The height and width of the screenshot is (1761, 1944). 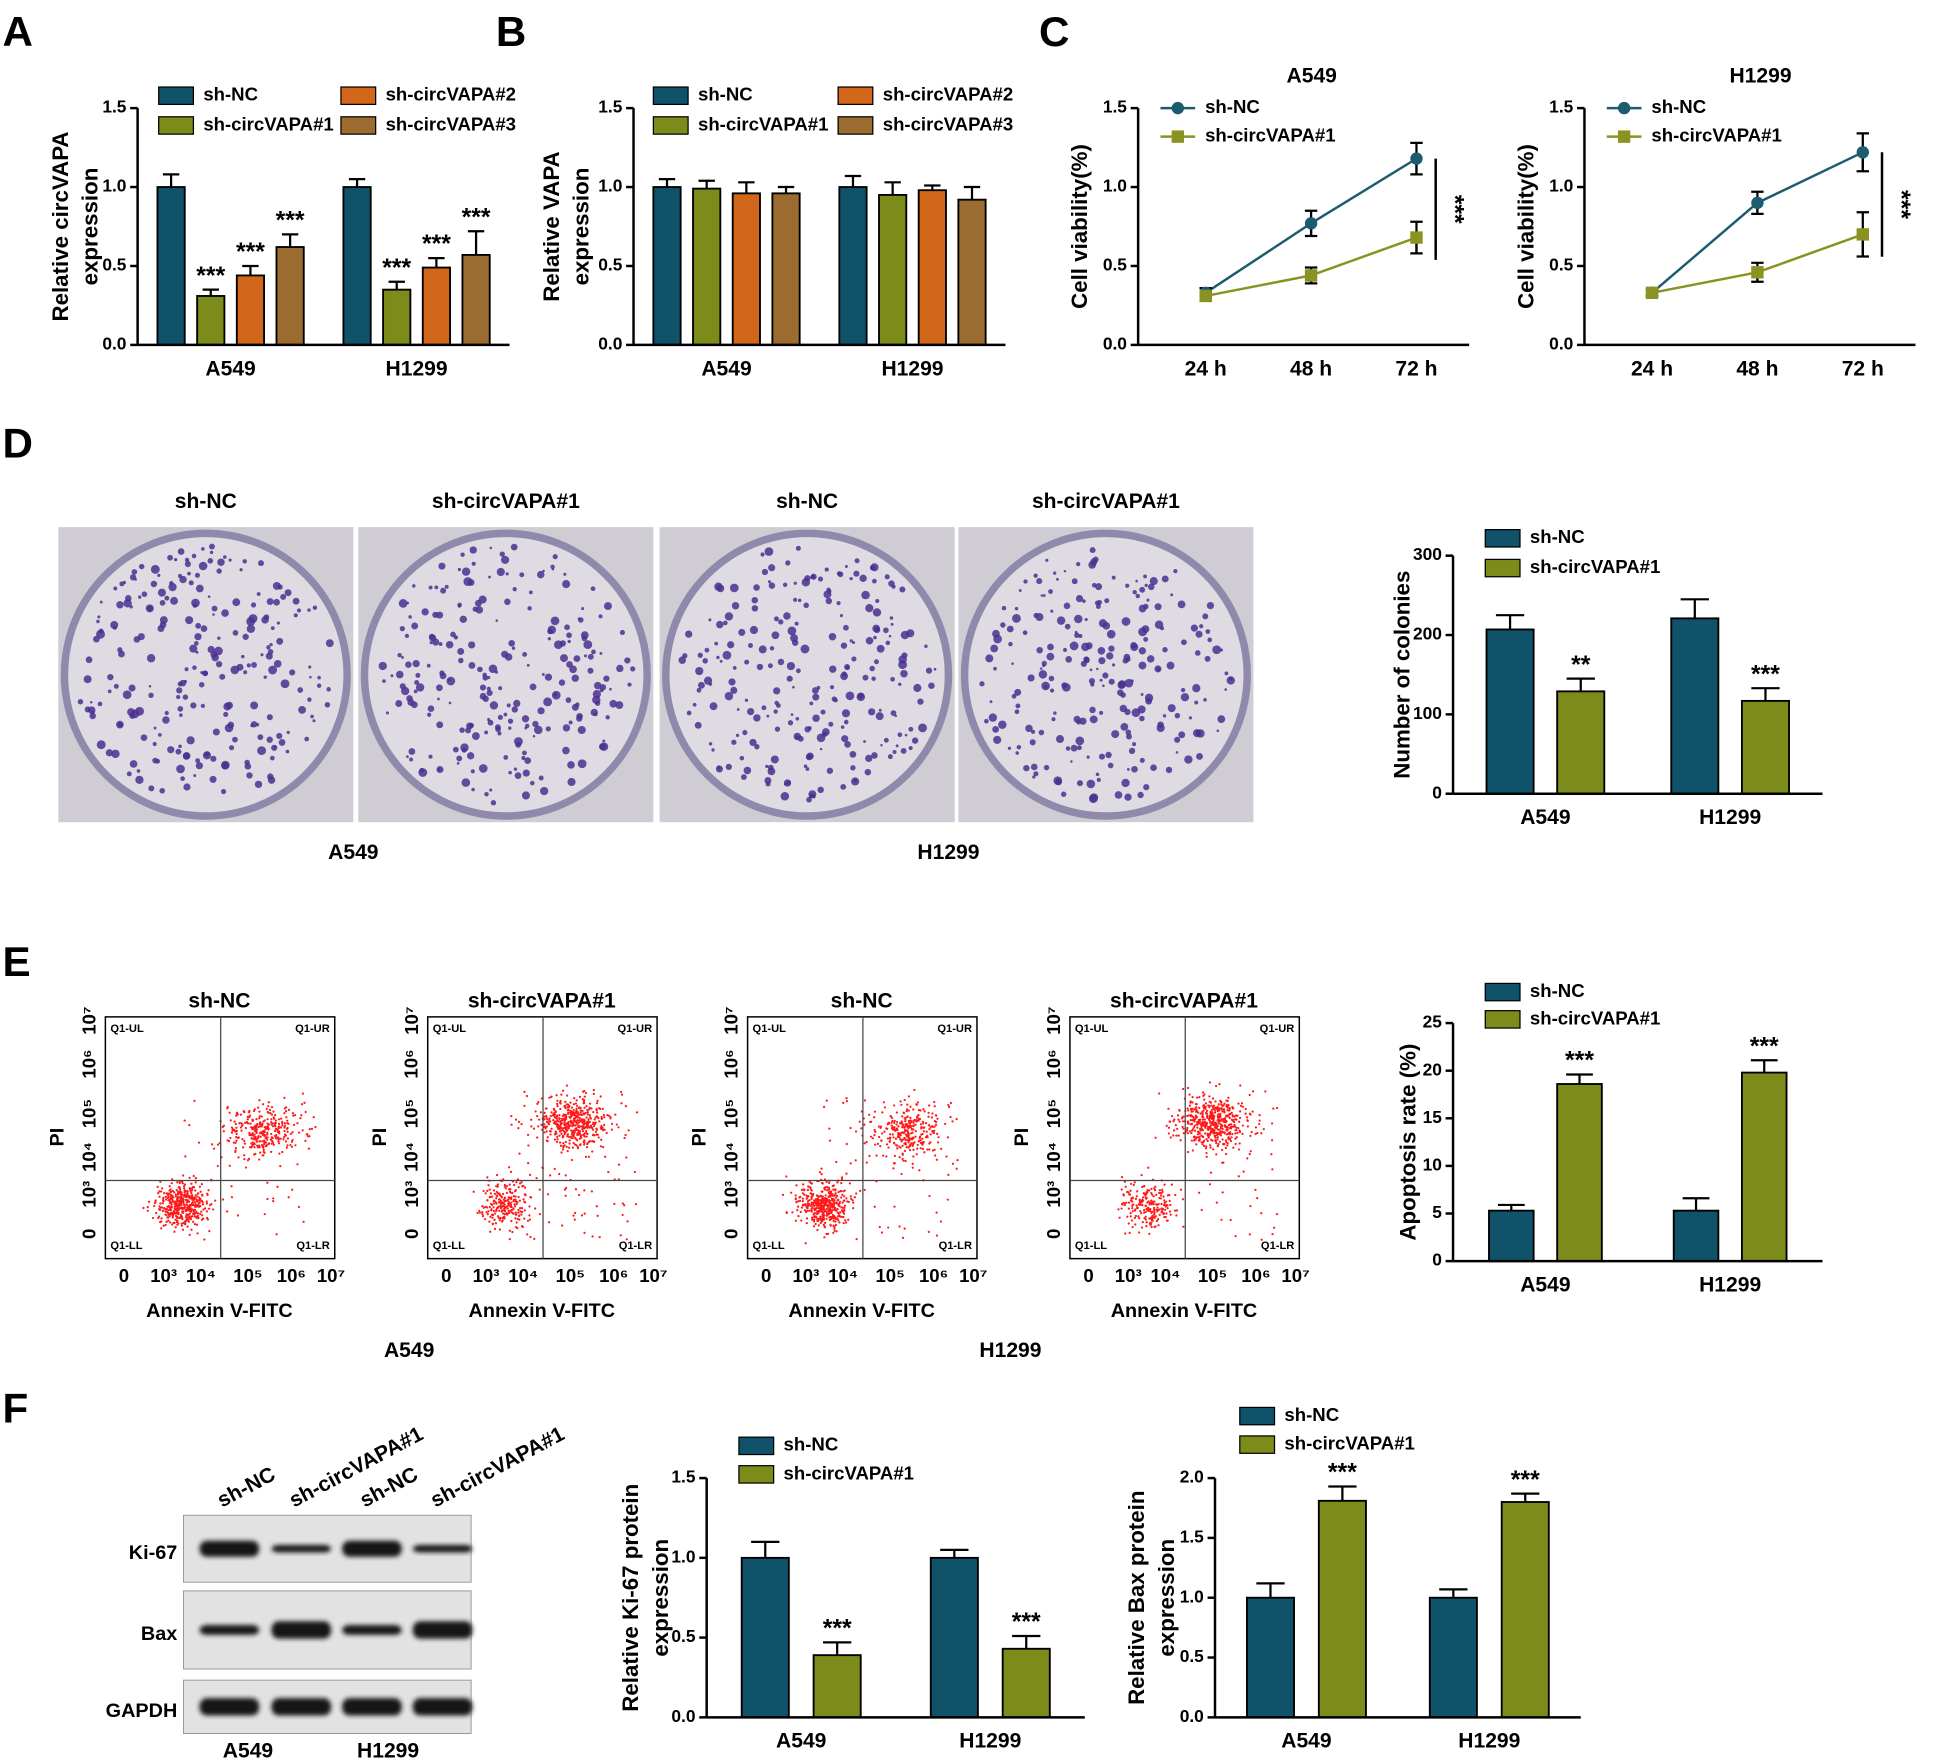 I want to click on group-label: H1299, so click(x=948, y=852).